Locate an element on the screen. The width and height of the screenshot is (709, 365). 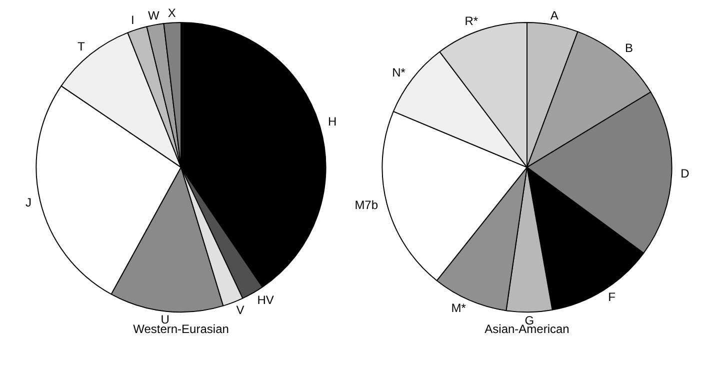
slice-label: G is located at coordinates (529, 320).